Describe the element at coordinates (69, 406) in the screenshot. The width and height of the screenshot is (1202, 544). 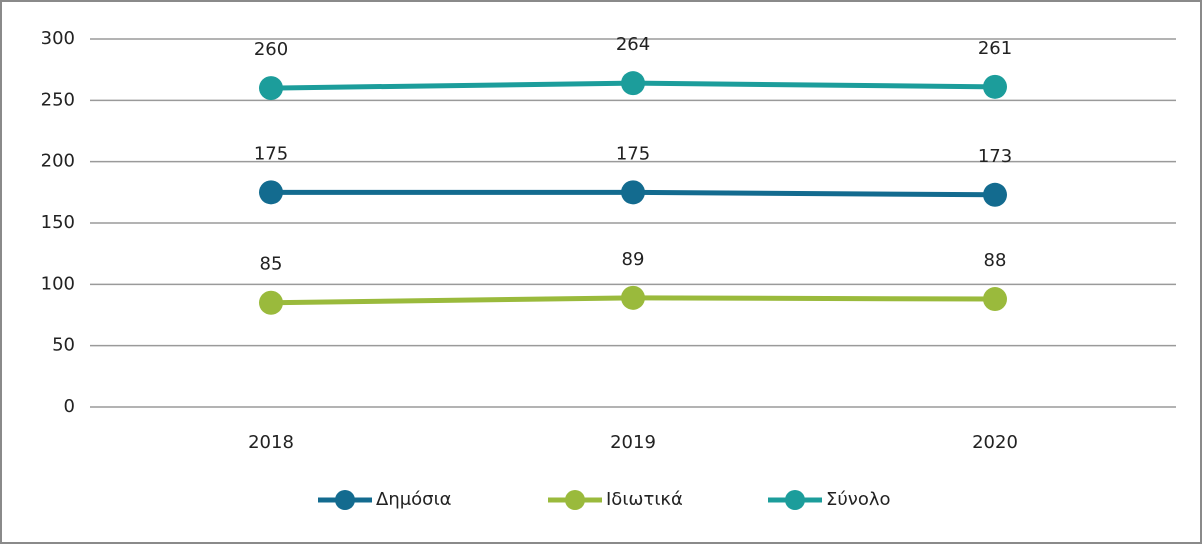
I see `y-tick-label: 0` at that location.